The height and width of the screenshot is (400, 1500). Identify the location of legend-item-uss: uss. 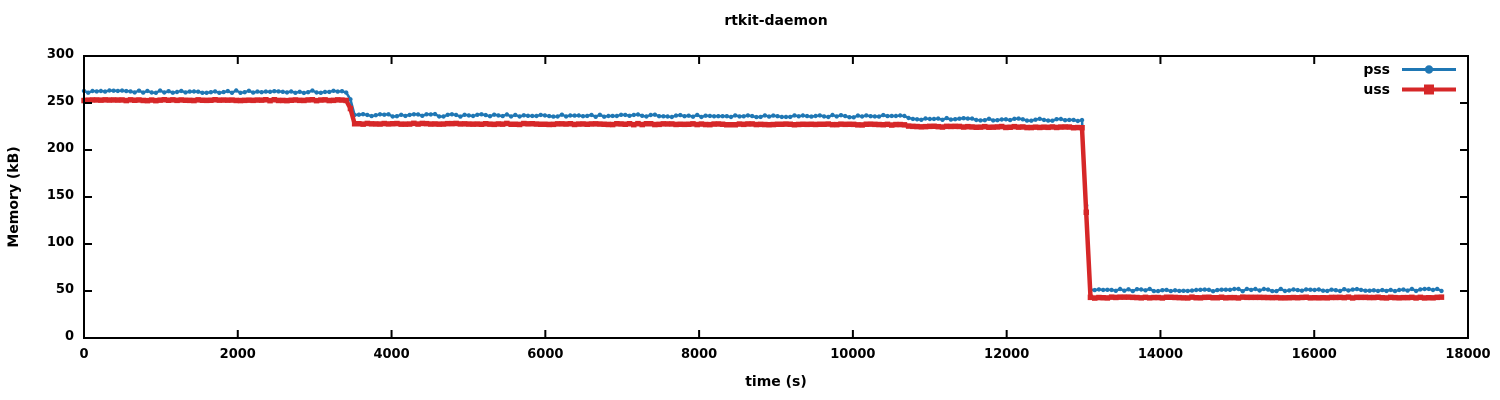
(1410, 89).